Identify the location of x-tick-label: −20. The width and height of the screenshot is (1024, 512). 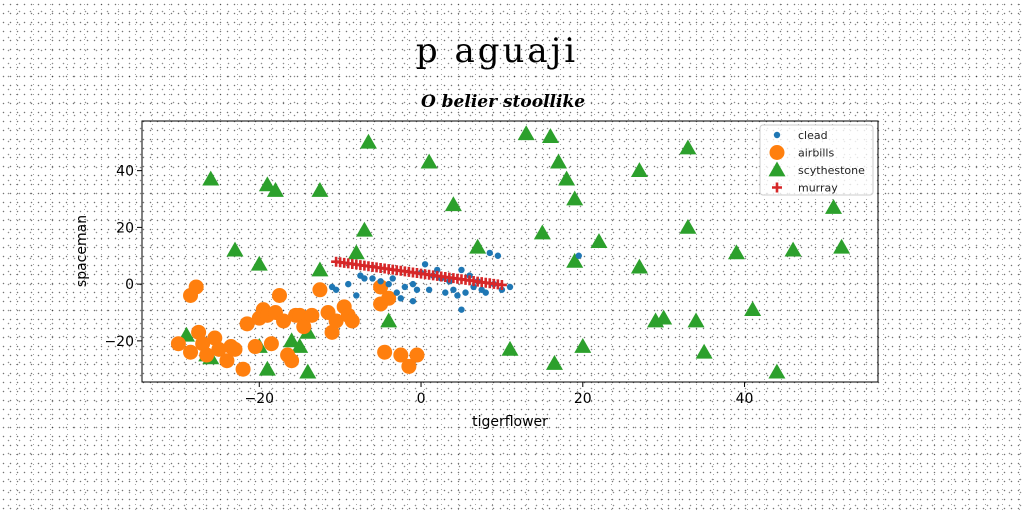
(260, 399).